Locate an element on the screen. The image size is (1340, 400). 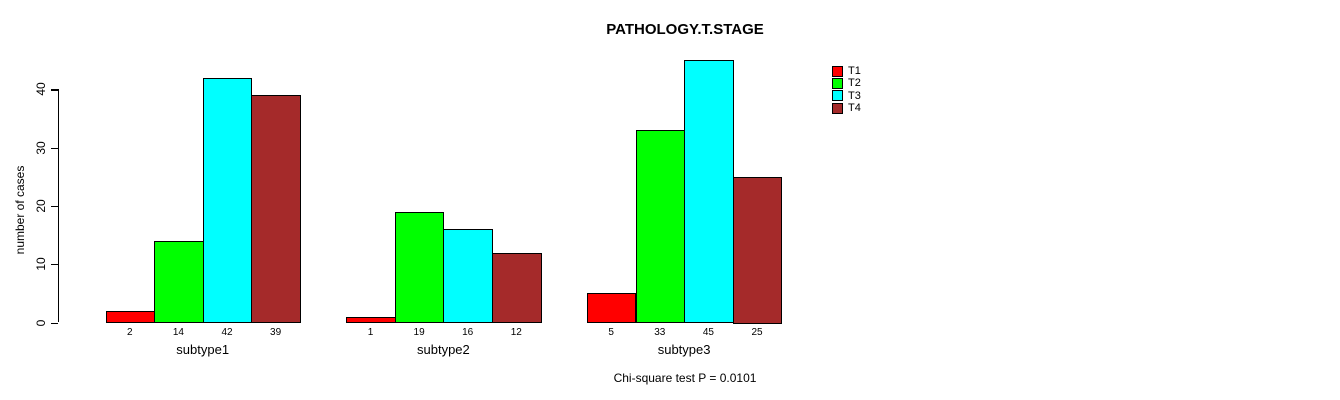
y-axis-tick-label: 10 is located at coordinates (41, 264).